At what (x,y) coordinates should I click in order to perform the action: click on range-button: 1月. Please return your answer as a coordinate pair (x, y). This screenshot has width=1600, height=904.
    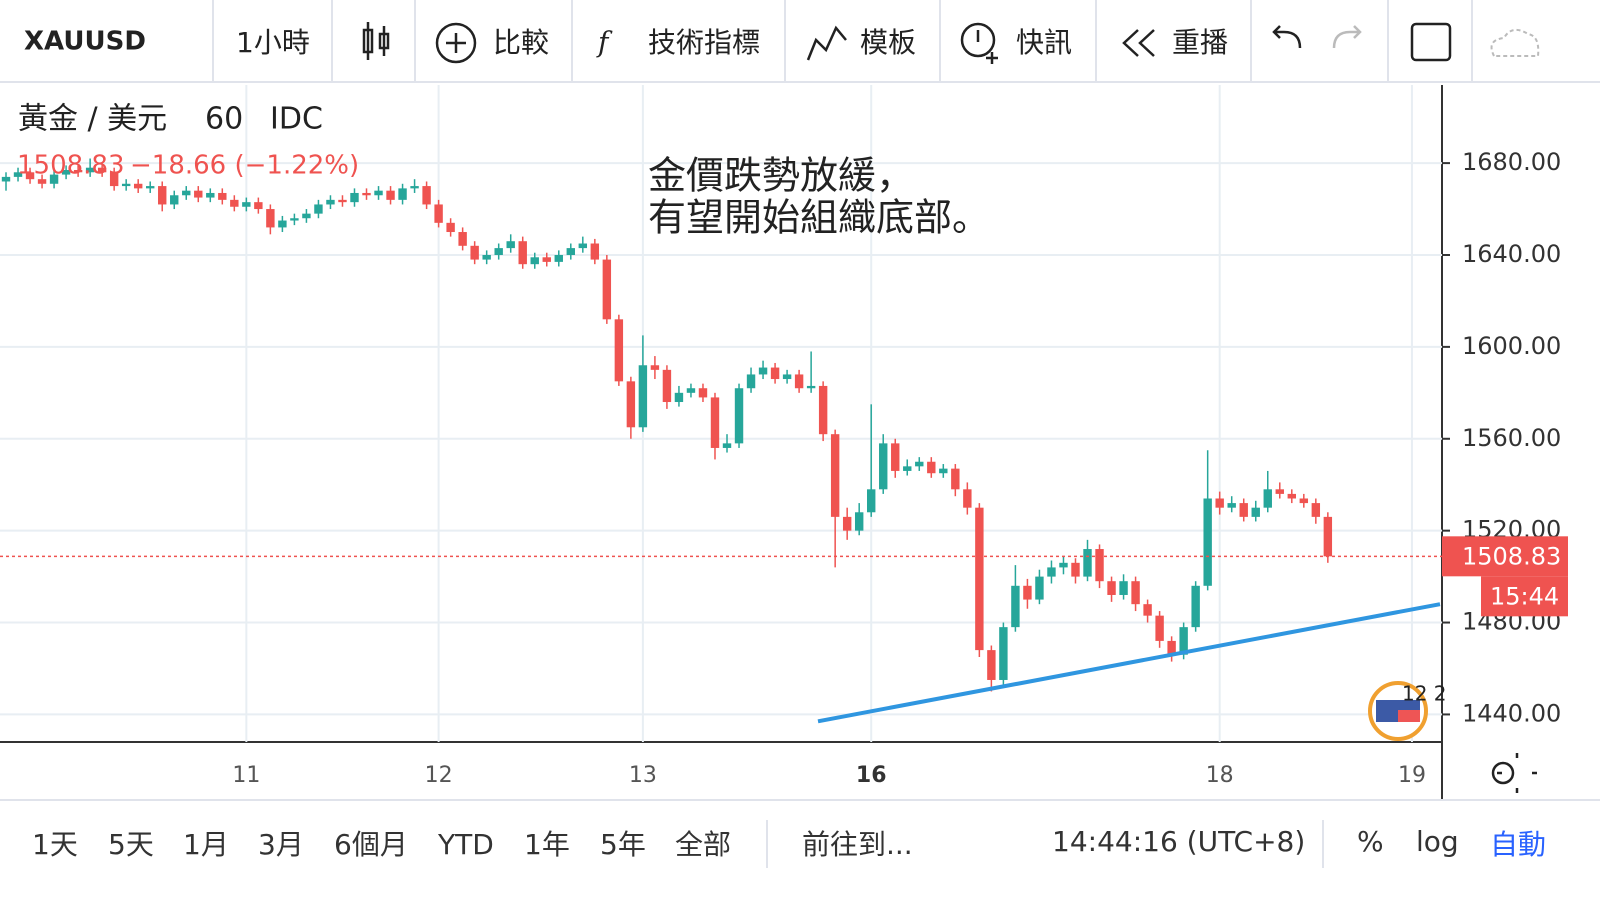
    Looking at the image, I should click on (206, 844).